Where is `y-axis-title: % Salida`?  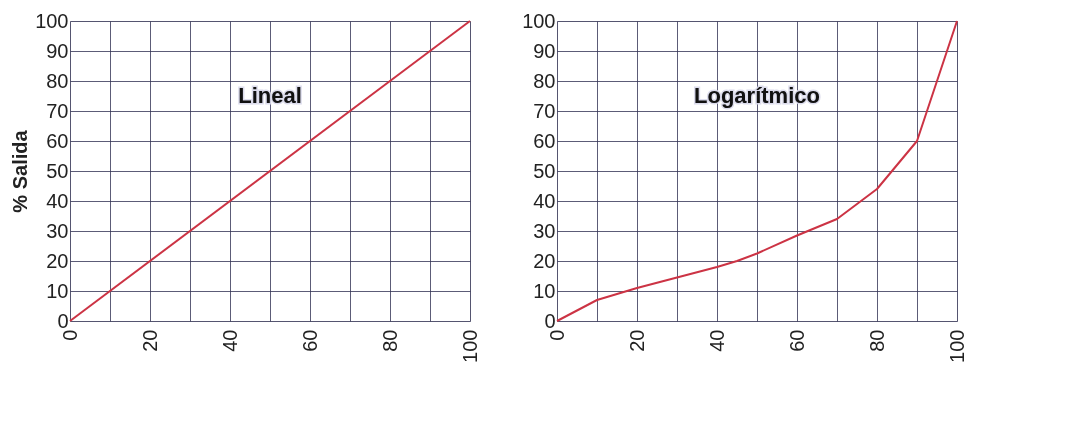 y-axis-title: % Salida is located at coordinates (20, 171).